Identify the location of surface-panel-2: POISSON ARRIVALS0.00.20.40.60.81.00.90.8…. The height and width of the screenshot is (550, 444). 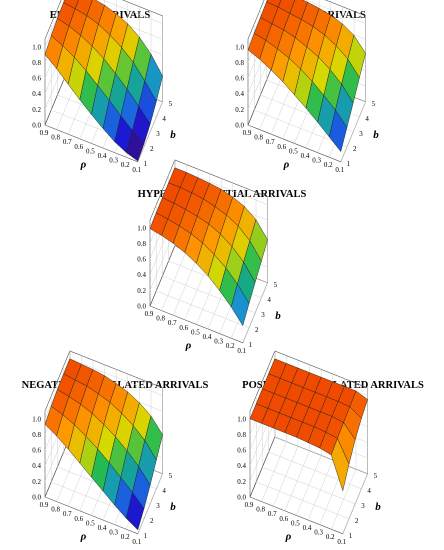
(307, 87).